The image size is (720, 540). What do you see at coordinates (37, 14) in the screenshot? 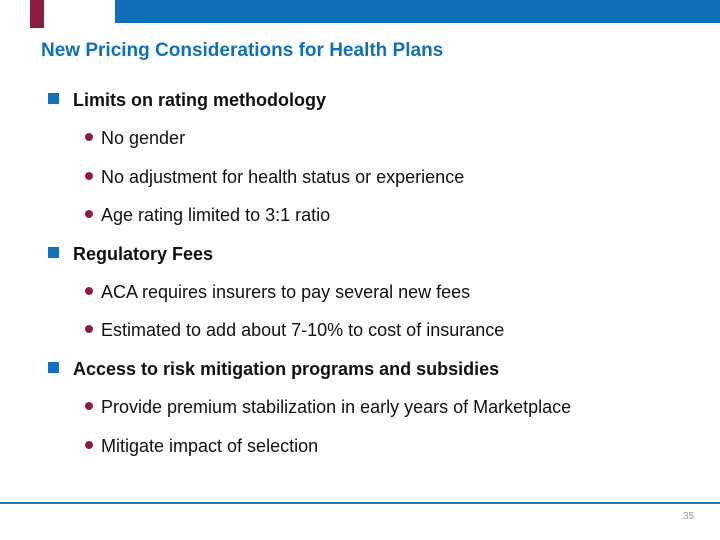
I see `corner-accent-mark` at bounding box center [37, 14].